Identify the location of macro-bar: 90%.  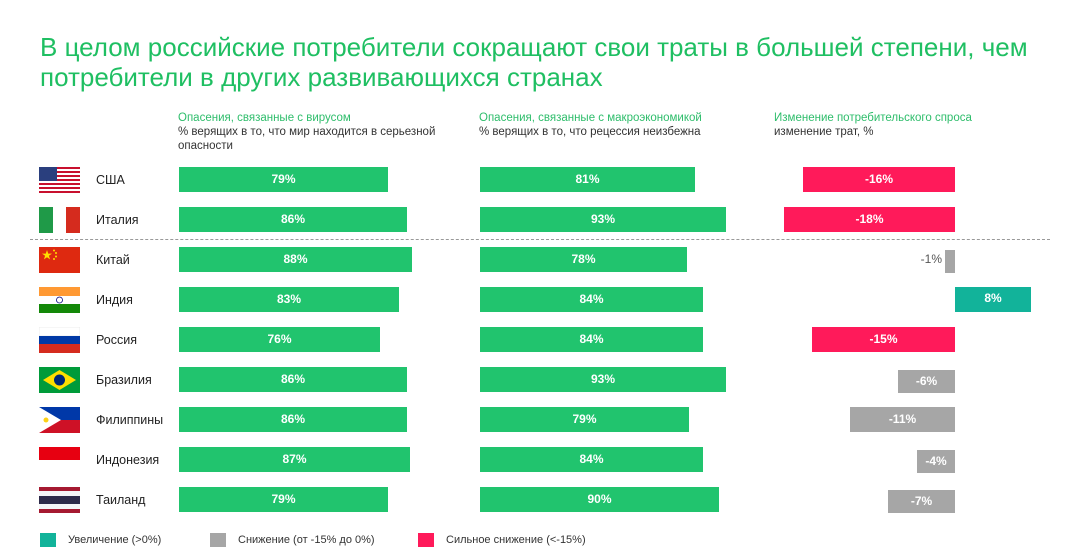
(599, 499).